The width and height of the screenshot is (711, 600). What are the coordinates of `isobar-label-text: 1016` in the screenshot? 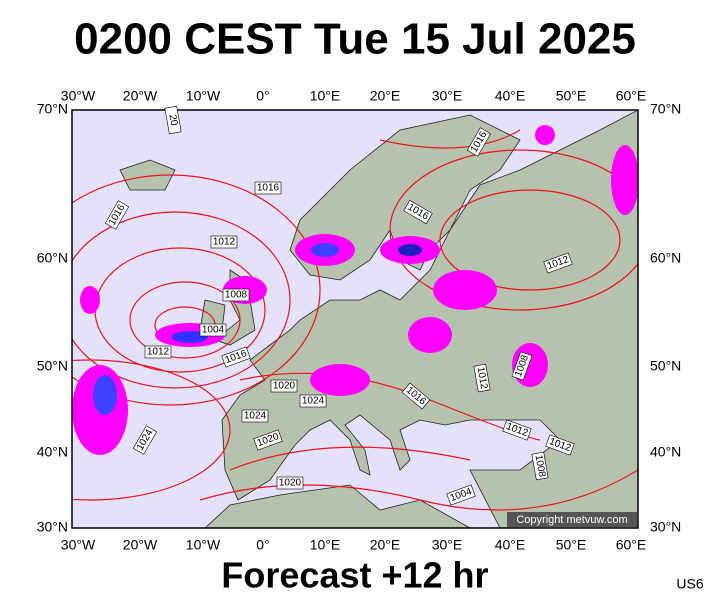 It's located at (268, 188).